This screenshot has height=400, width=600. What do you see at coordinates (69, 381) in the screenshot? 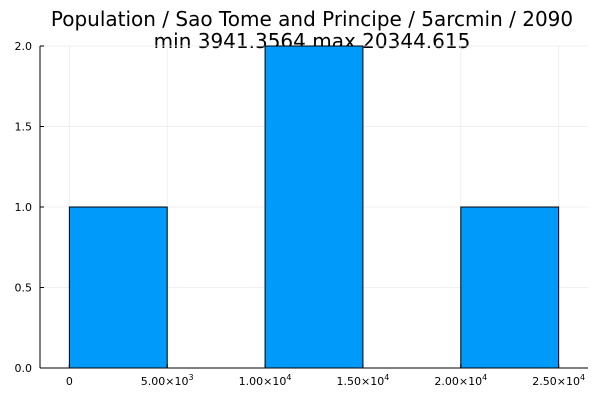
I see `x-tick-label: 0` at bounding box center [69, 381].